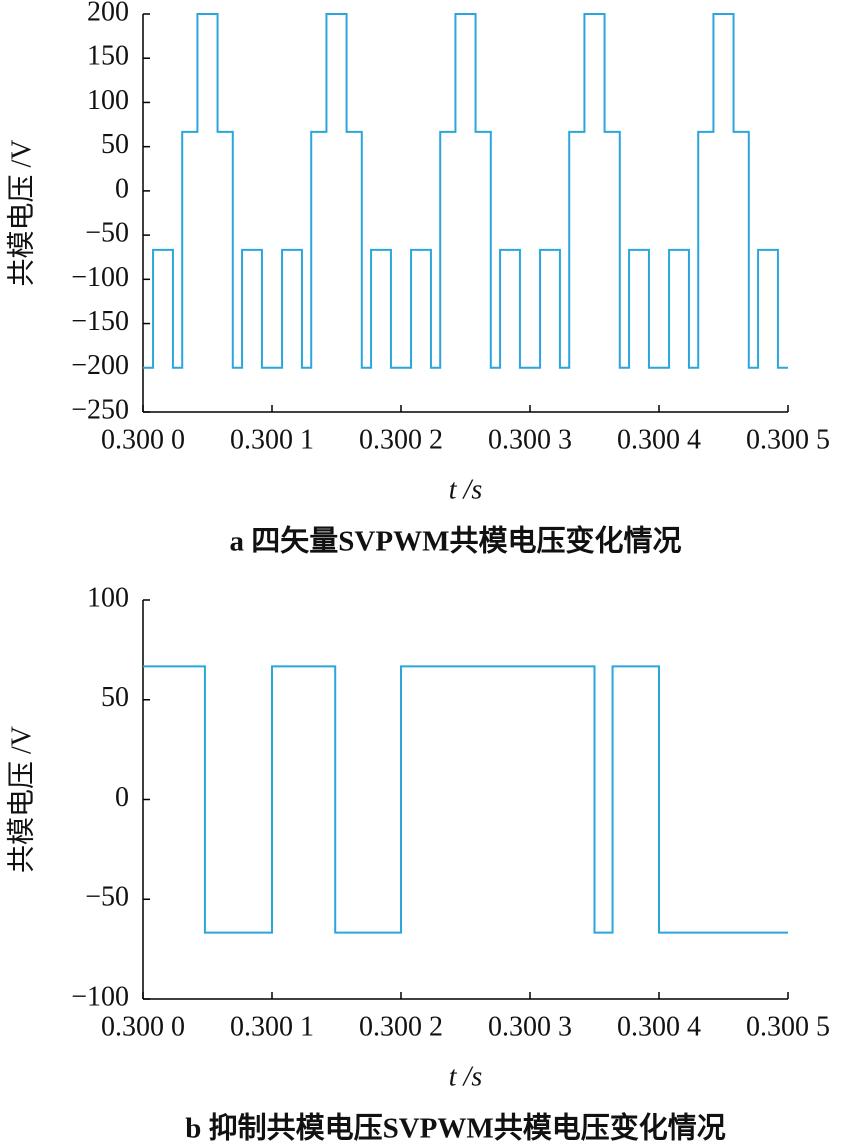 The image size is (846, 1142). What do you see at coordinates (108, 13) in the screenshot?
I see `y-tick-label: 200` at bounding box center [108, 13].